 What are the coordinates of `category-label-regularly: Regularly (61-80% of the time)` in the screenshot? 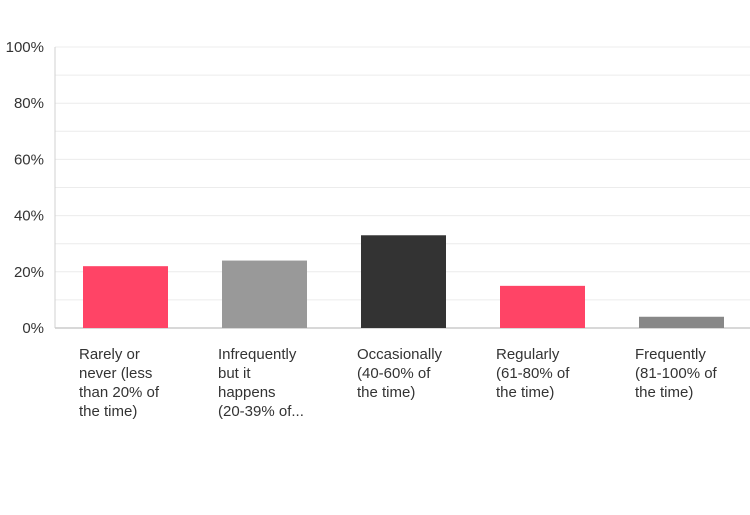 It's located at (533, 373).